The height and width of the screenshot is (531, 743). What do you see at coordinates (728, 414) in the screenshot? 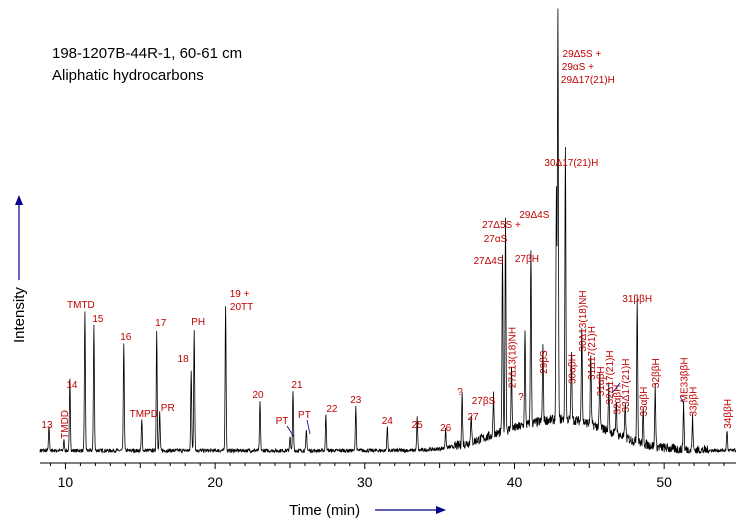
I see `peak-label: 34ββH` at bounding box center [728, 414].